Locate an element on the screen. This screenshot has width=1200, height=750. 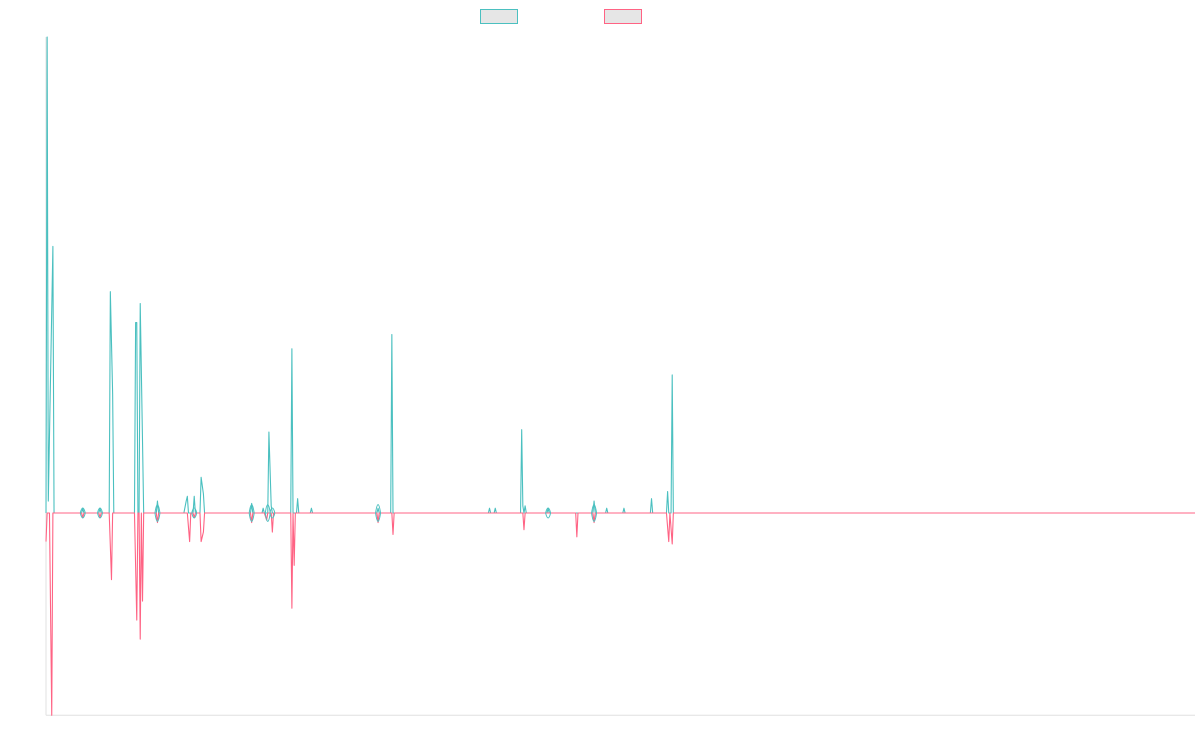
legend-item-series-a is located at coordinates (502, 16).